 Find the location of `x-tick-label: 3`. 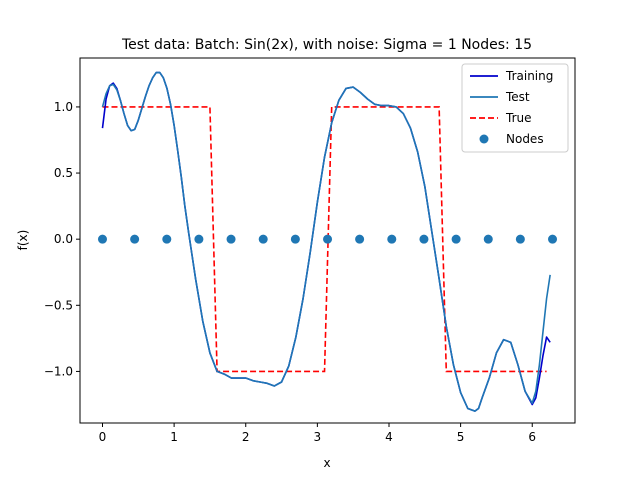

x-tick-label: 3 is located at coordinates (318, 437).